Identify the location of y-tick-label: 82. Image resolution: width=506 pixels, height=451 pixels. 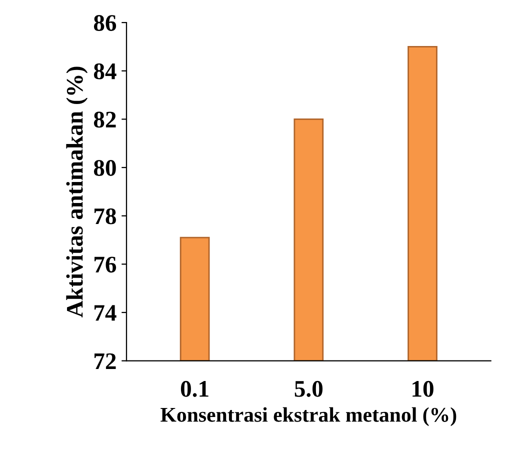
(105, 120).